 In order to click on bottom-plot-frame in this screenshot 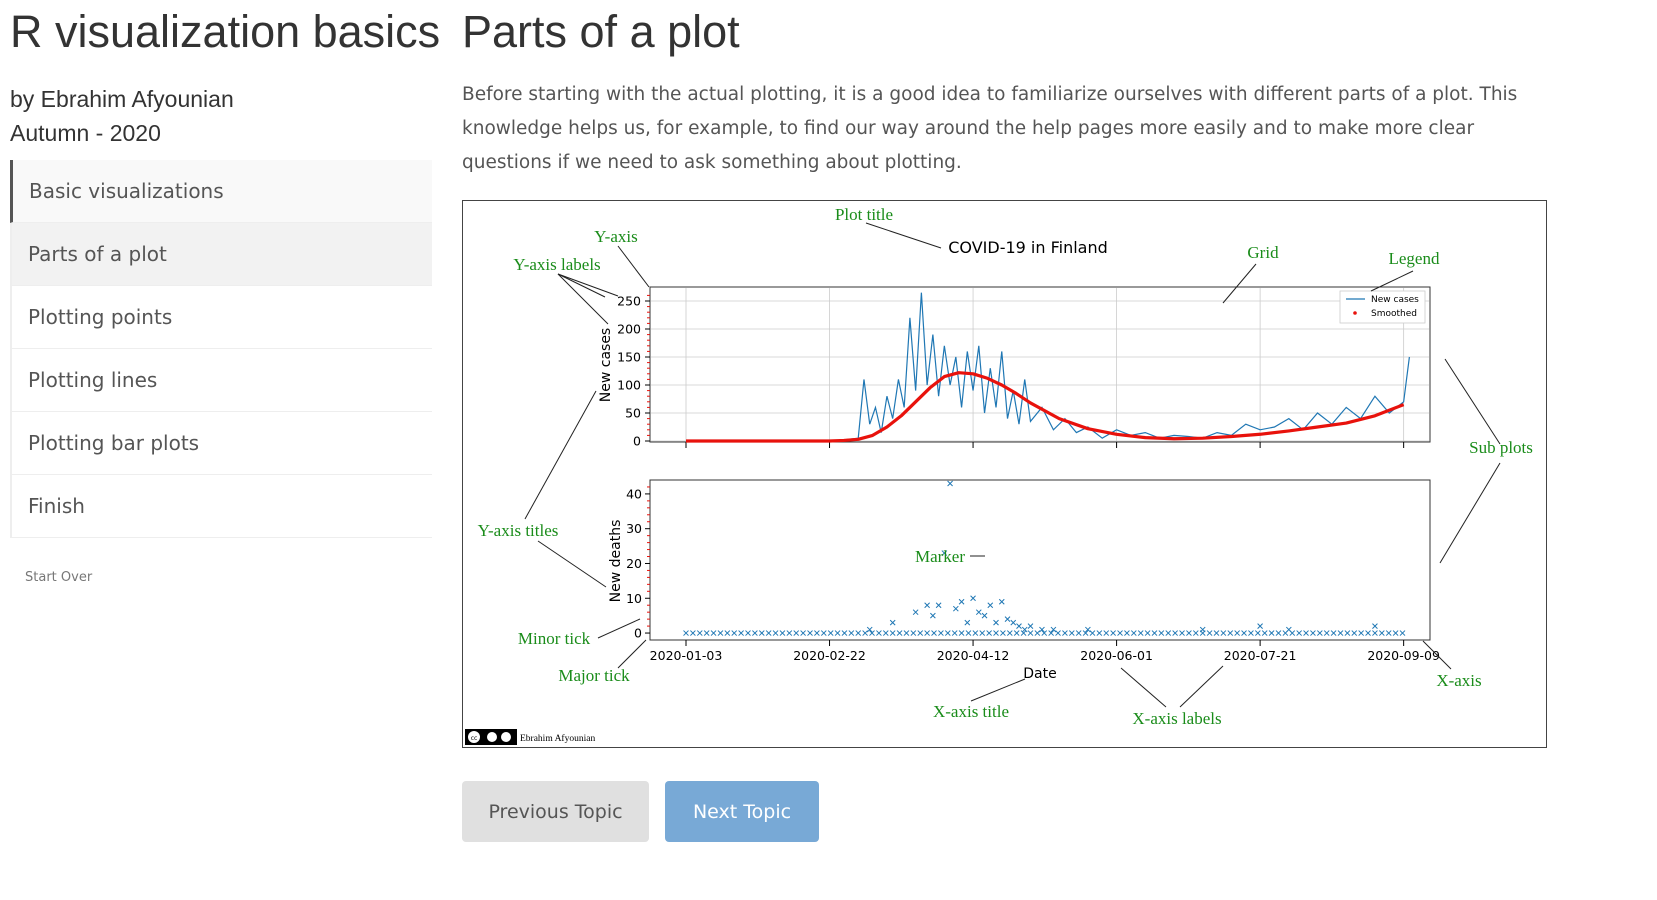, I will do `click(1040, 560)`.